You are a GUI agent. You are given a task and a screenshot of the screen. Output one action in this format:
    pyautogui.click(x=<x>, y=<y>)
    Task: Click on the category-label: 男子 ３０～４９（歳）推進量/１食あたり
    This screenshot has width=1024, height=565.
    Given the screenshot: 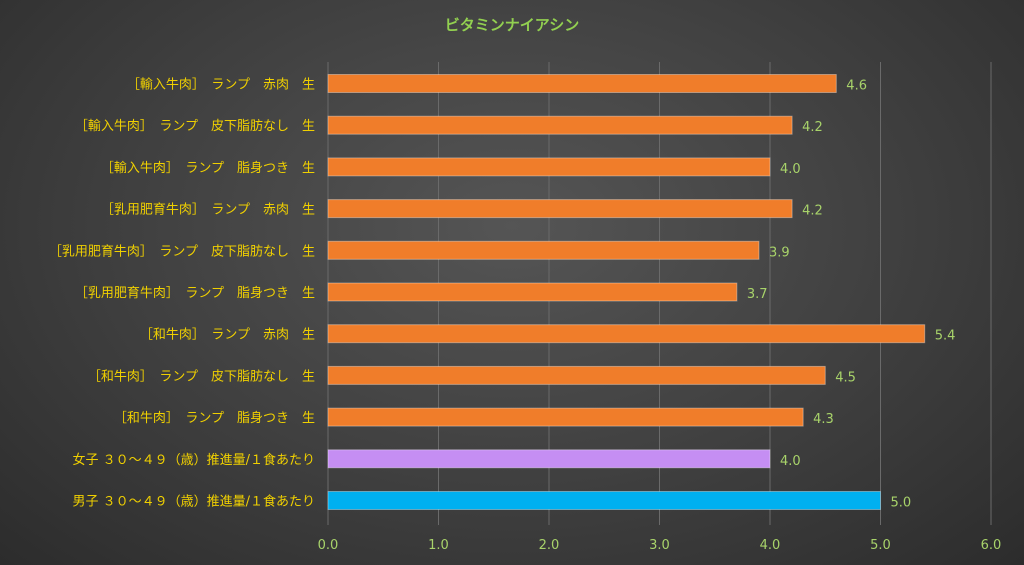 What is the action you would take?
    pyautogui.click(x=193, y=502)
    